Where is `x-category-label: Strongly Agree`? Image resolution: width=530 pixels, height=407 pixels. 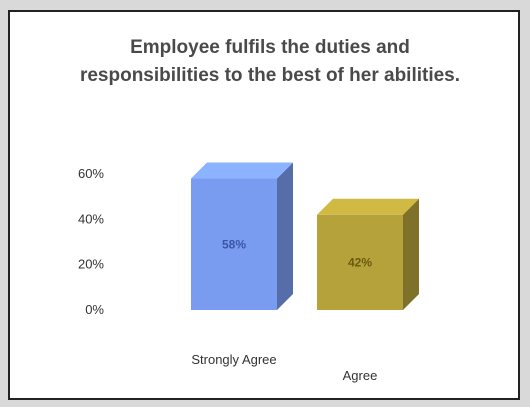
x-category-label: Strongly Agree is located at coordinates (233, 359).